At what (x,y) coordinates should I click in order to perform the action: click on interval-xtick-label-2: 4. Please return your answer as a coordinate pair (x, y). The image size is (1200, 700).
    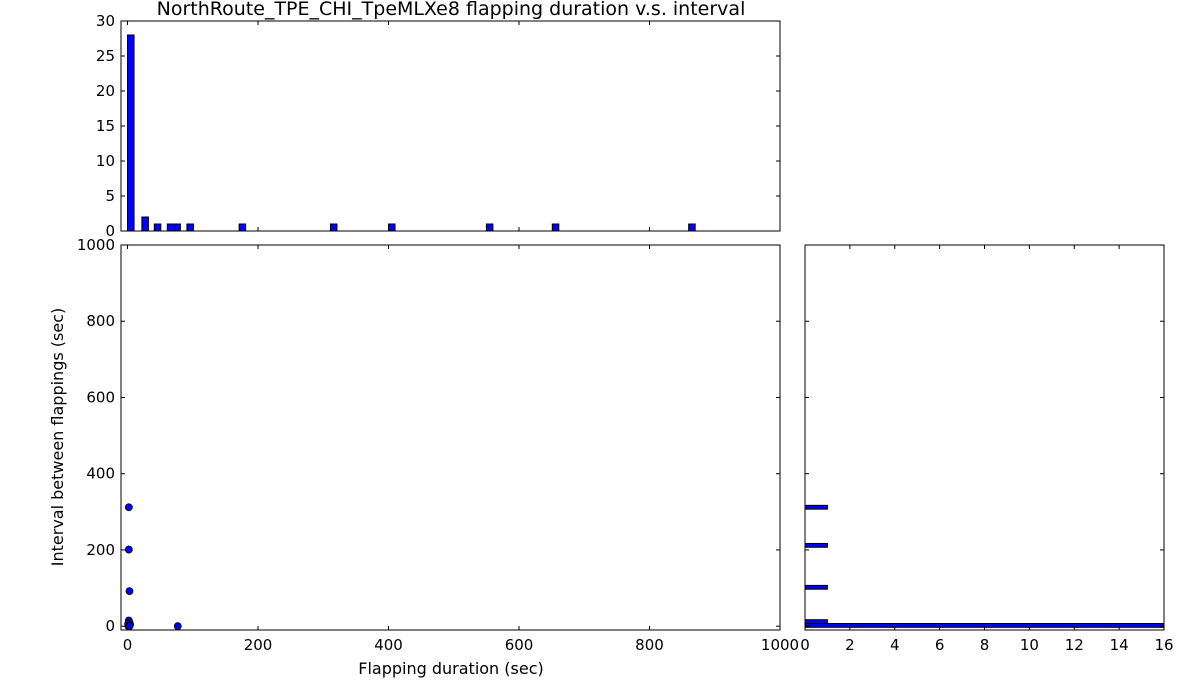
    Looking at the image, I should click on (895, 645).